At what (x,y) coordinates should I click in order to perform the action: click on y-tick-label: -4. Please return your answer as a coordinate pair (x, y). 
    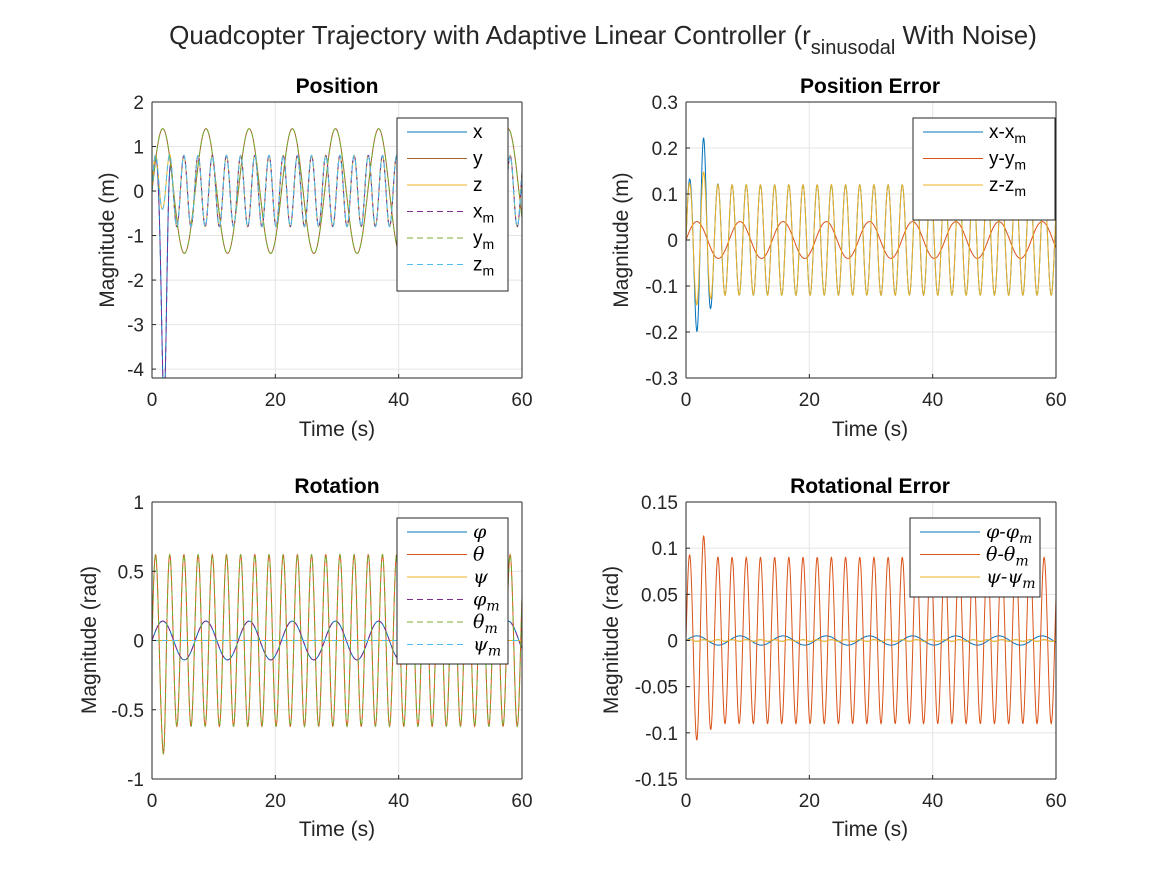
    Looking at the image, I should click on (135, 370).